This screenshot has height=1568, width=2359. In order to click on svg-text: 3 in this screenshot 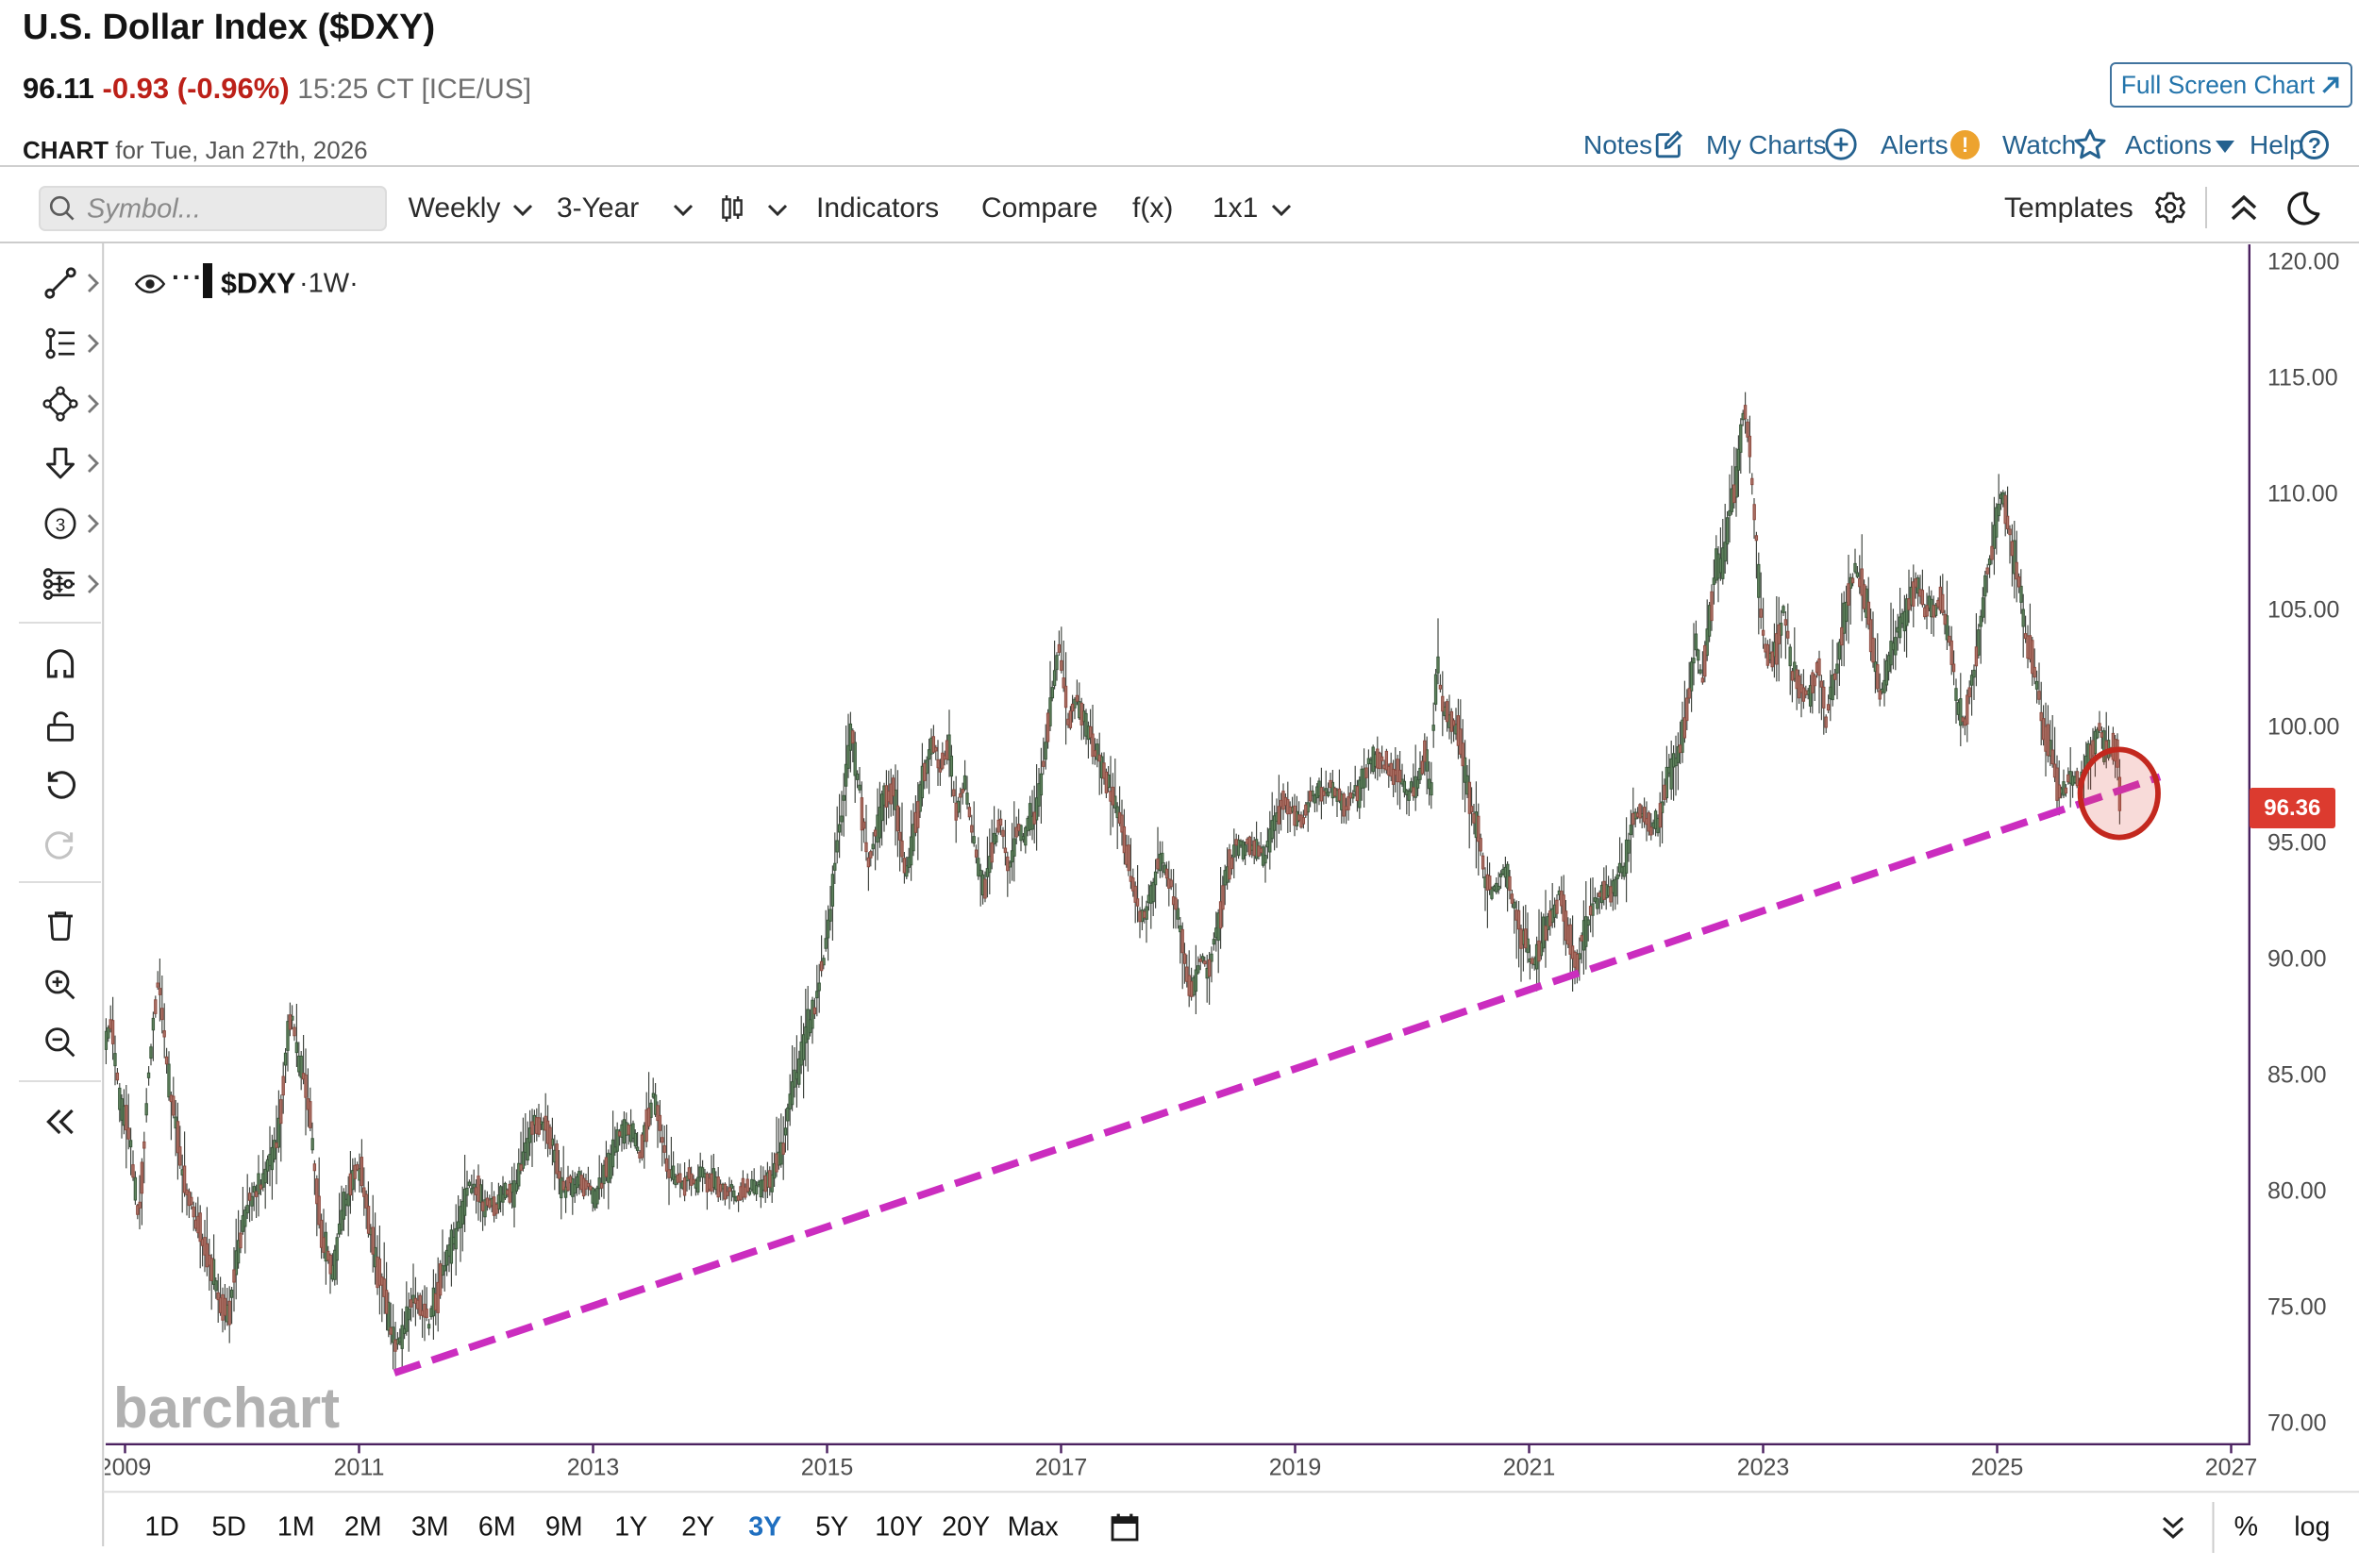, I will do `click(60, 526)`.